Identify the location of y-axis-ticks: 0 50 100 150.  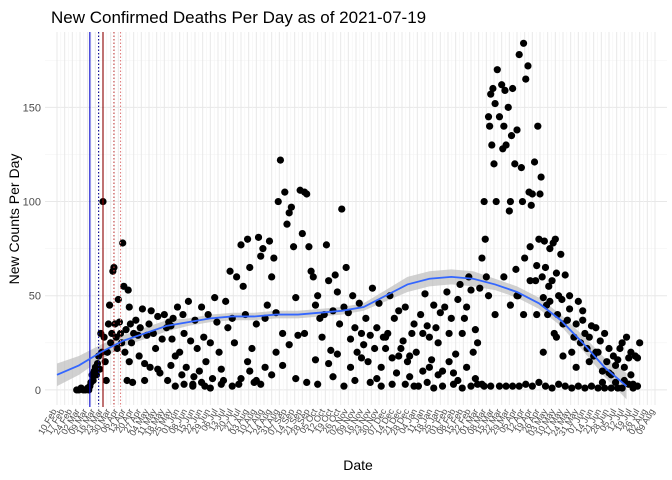
(32, 249).